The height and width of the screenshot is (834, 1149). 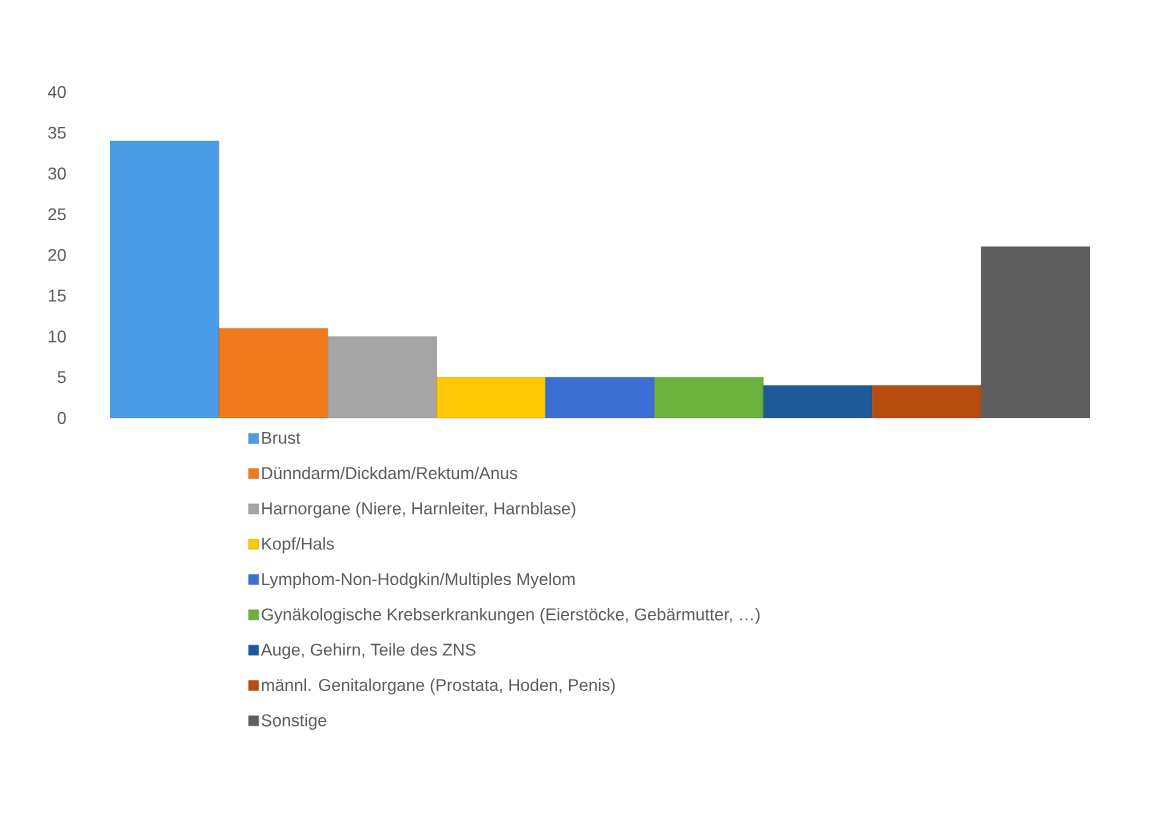 I want to click on y-tick-label: 15, so click(x=57, y=295).